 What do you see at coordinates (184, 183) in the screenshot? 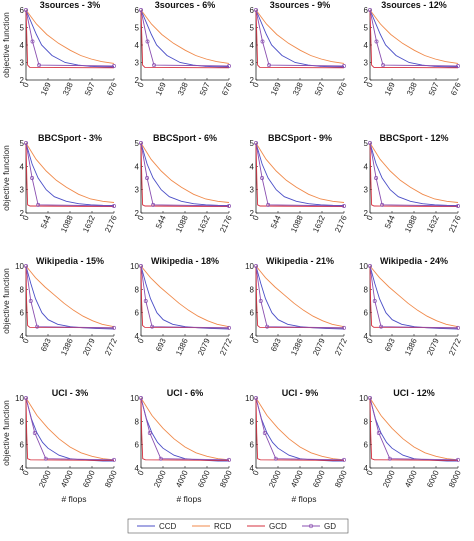
I see `chart-panel: BBCSport - 6% 2 3 4 5 0 544 1088 1632 2176` at bounding box center [184, 183].